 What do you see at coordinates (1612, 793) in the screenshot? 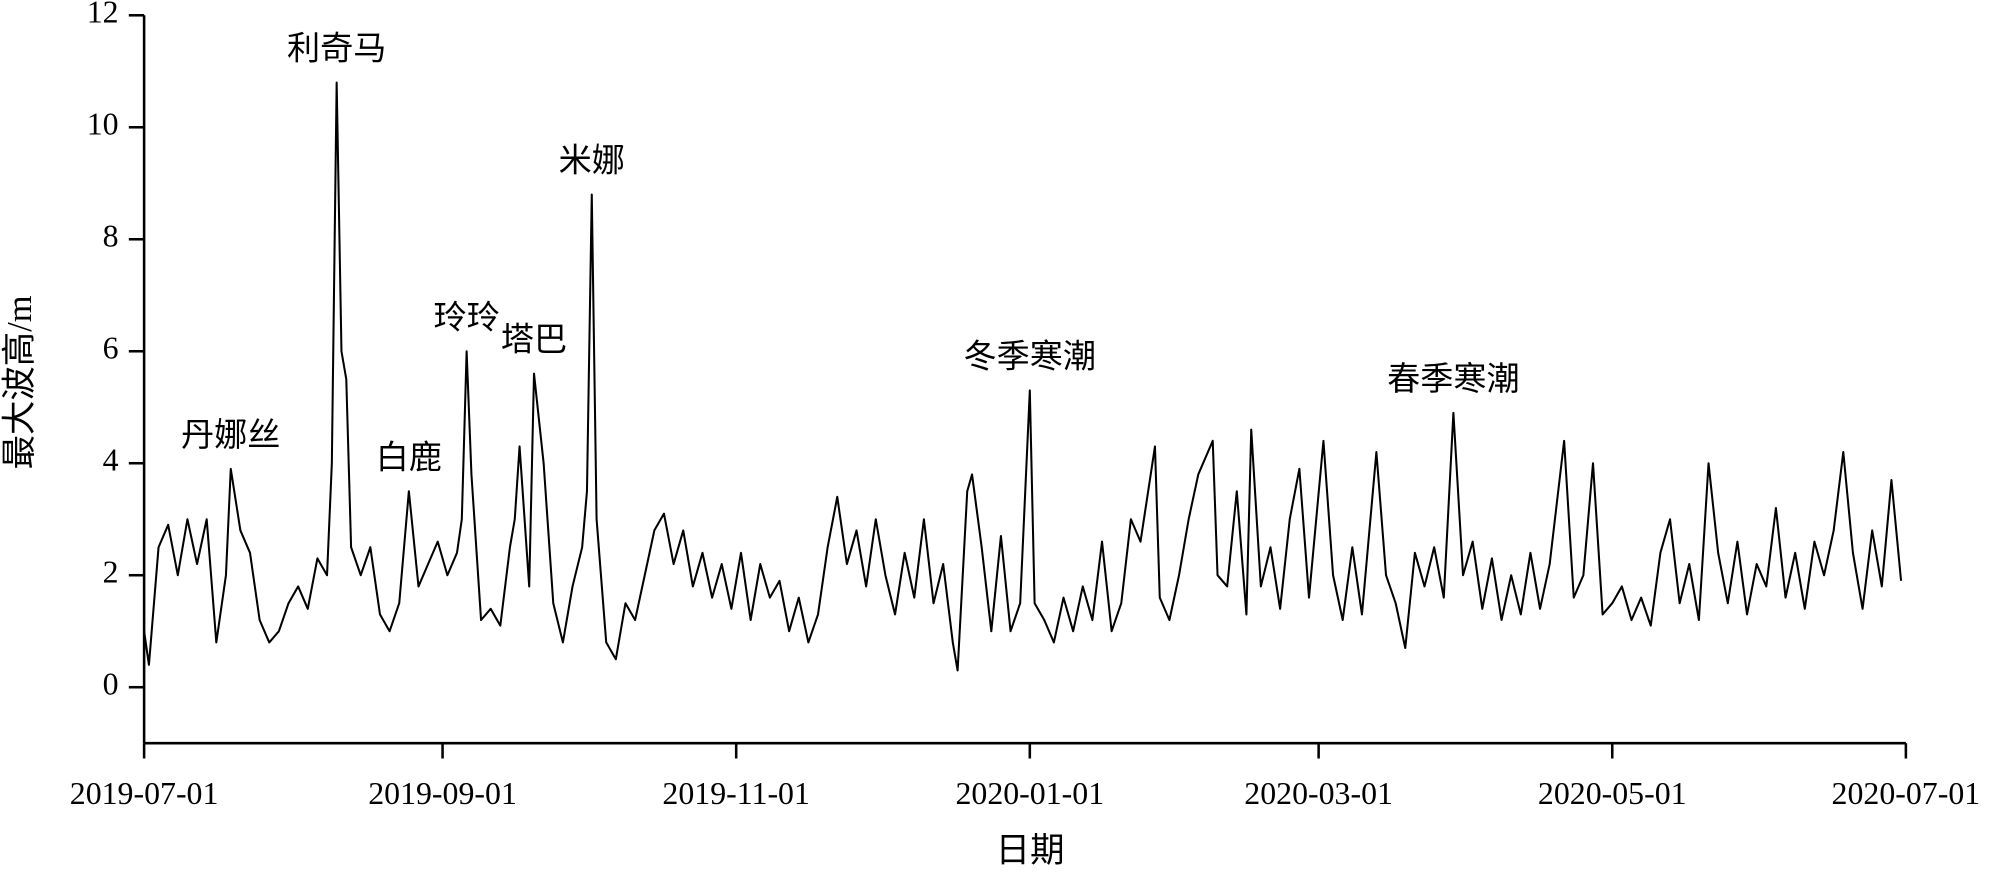
I see `x-tick-label: 2020-05-01` at bounding box center [1612, 793].